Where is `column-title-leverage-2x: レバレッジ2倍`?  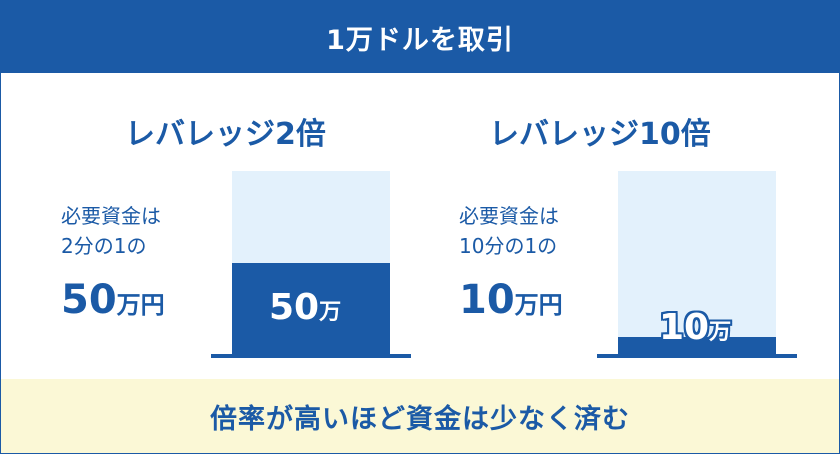
column-title-leverage-2x: レバレッジ2倍 is located at coordinates (225, 134).